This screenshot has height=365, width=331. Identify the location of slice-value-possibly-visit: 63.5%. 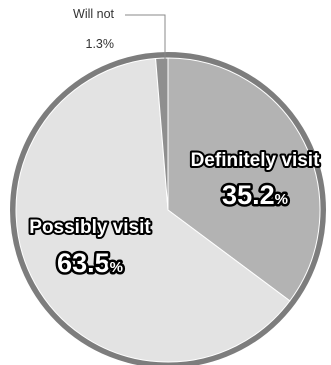
(90, 263).